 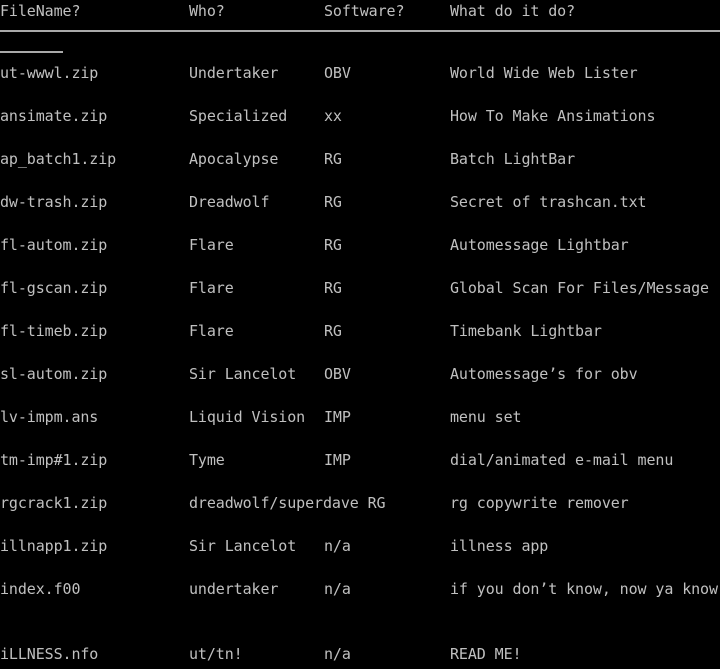 I want to click on divider-stub-line, so click(x=31, y=52).